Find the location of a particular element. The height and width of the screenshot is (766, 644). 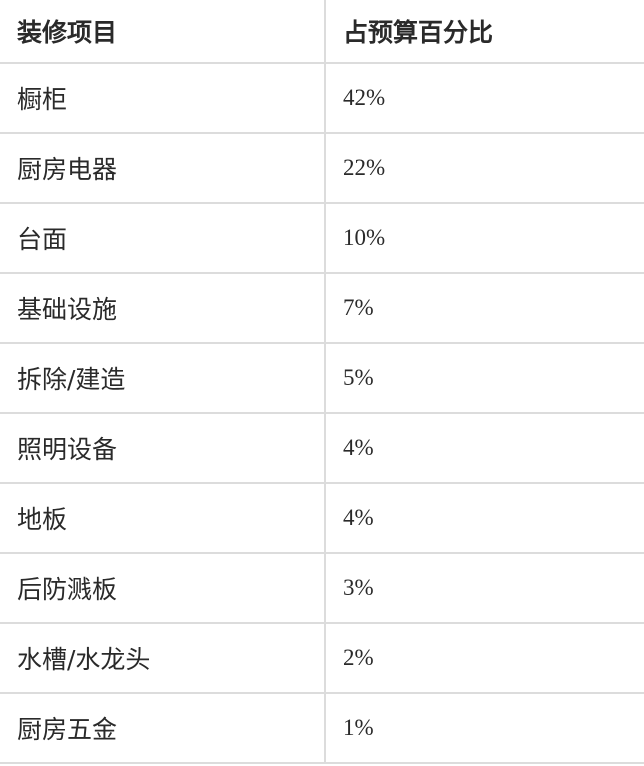

percent-cell: 42% is located at coordinates (484, 98).